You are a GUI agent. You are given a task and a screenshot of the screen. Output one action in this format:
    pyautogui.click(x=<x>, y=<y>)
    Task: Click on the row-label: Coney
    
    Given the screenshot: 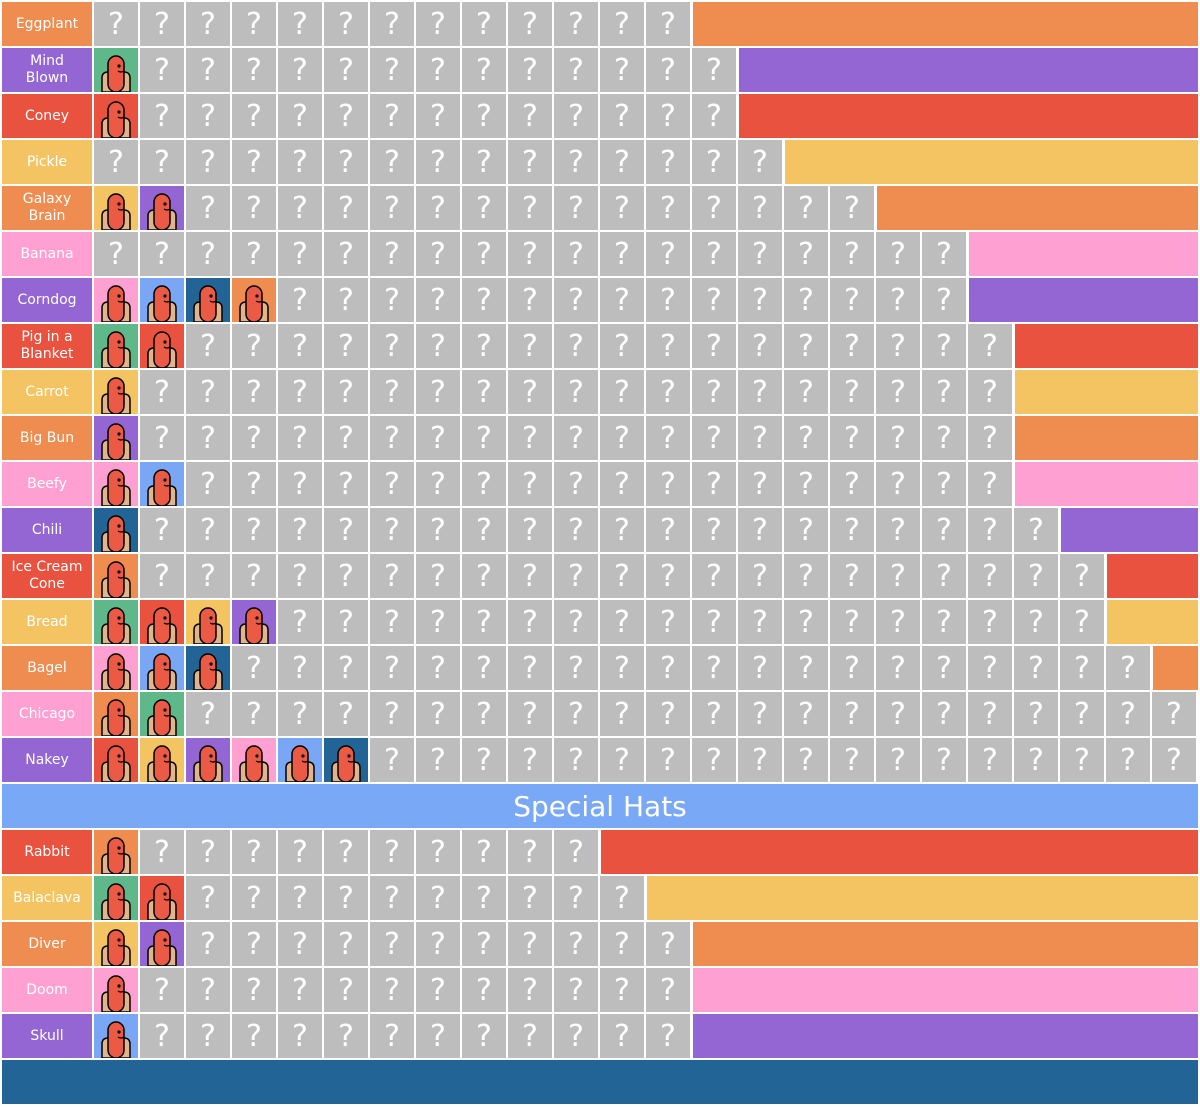 What is the action you would take?
    pyautogui.click(x=47, y=116)
    